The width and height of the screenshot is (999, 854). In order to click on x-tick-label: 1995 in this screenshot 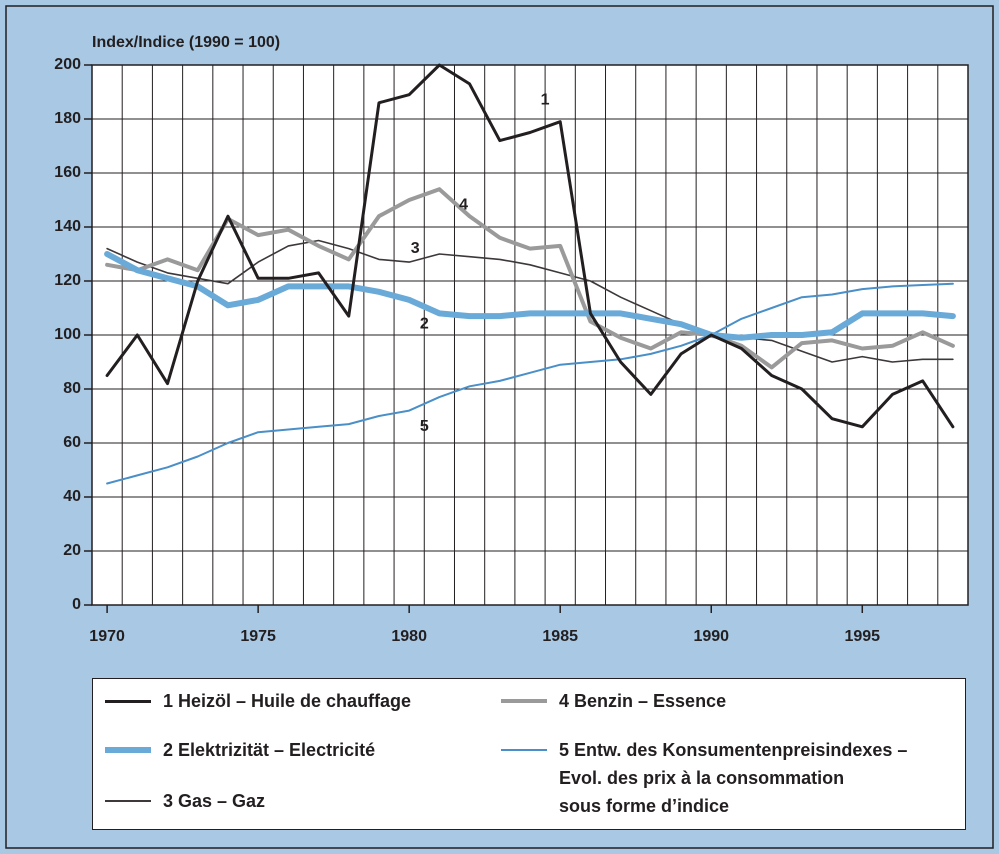, I will do `click(862, 636)`.